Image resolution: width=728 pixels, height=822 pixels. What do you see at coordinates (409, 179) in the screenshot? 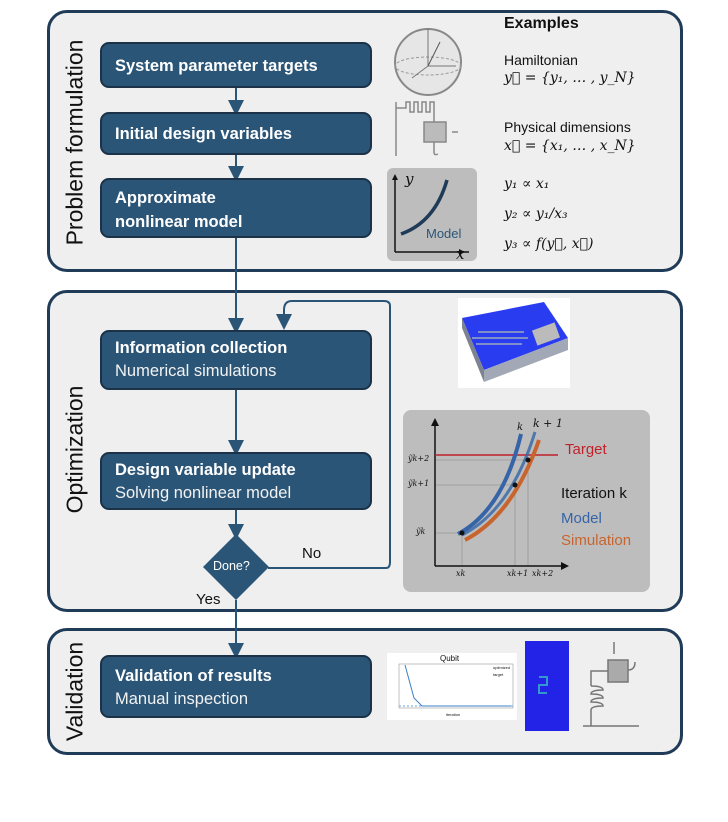
I see `model-icon-y: y` at bounding box center [409, 179].